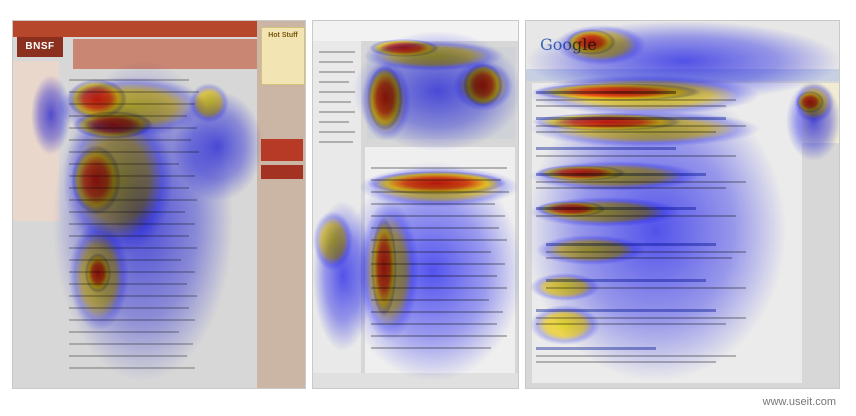 This screenshot has height=416, width=856. What do you see at coordinates (135, 29) in the screenshot?
I see `top-nav-bar` at bounding box center [135, 29].